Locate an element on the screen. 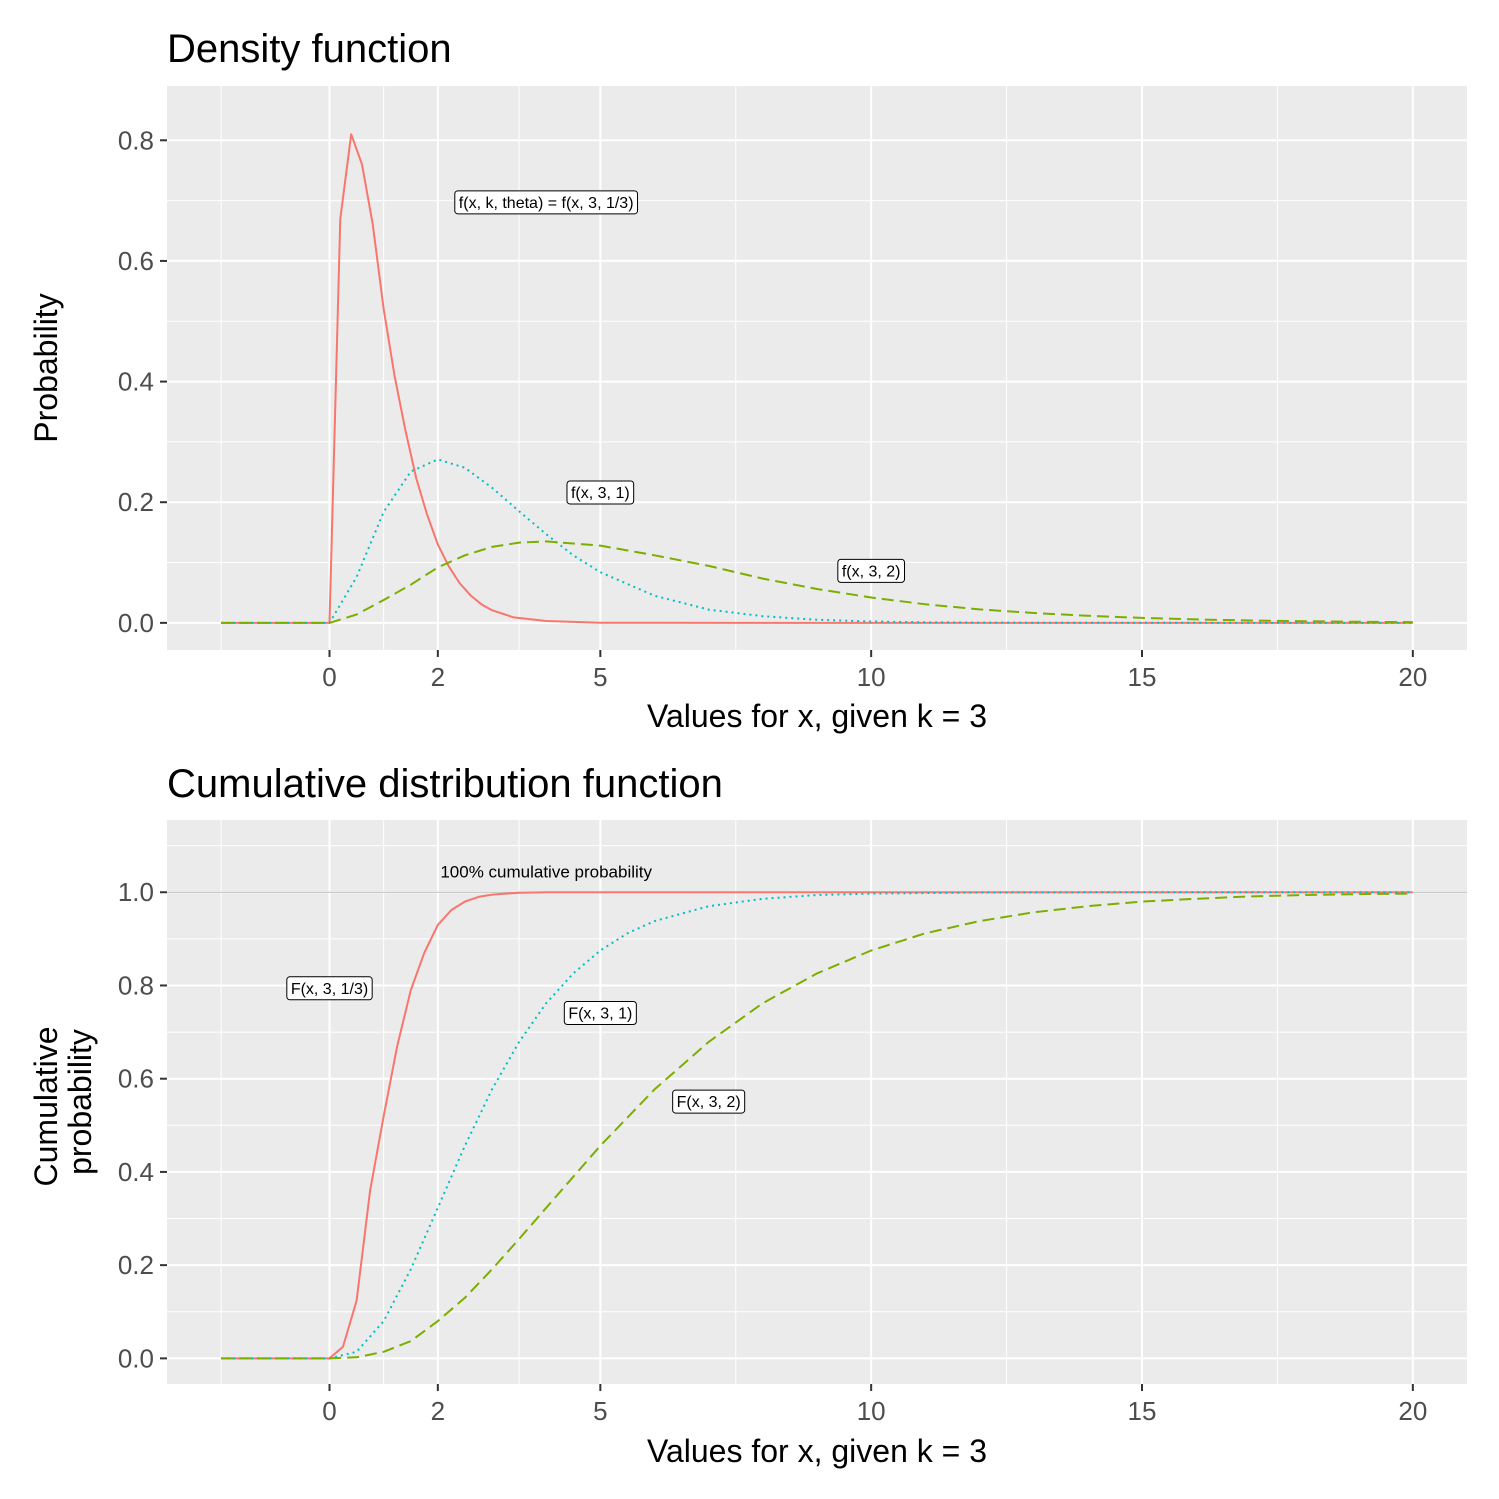 The width and height of the screenshot is (1499, 1499). cdf-annotation-1: F(x, 3, 1/3) is located at coordinates (329, 988).